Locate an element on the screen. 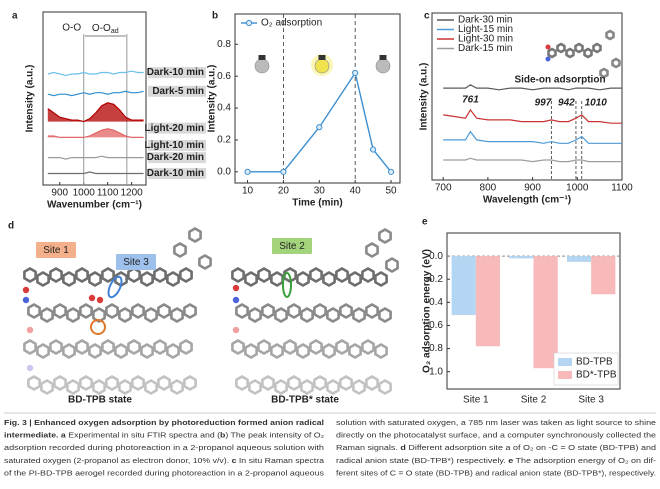  annotation: O-Oad is located at coordinates (105, 29).